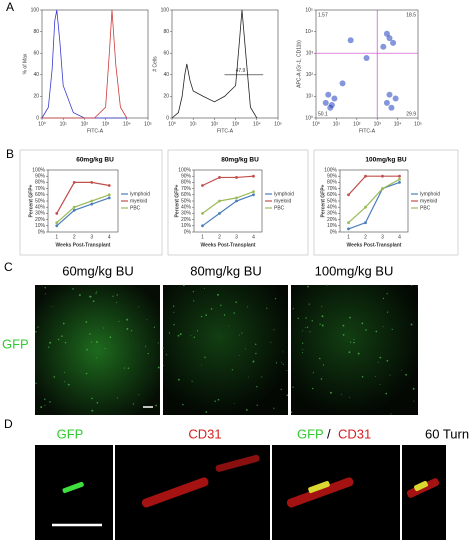  I want to click on y-axis-label: Percent GFP+, so click(31, 200).